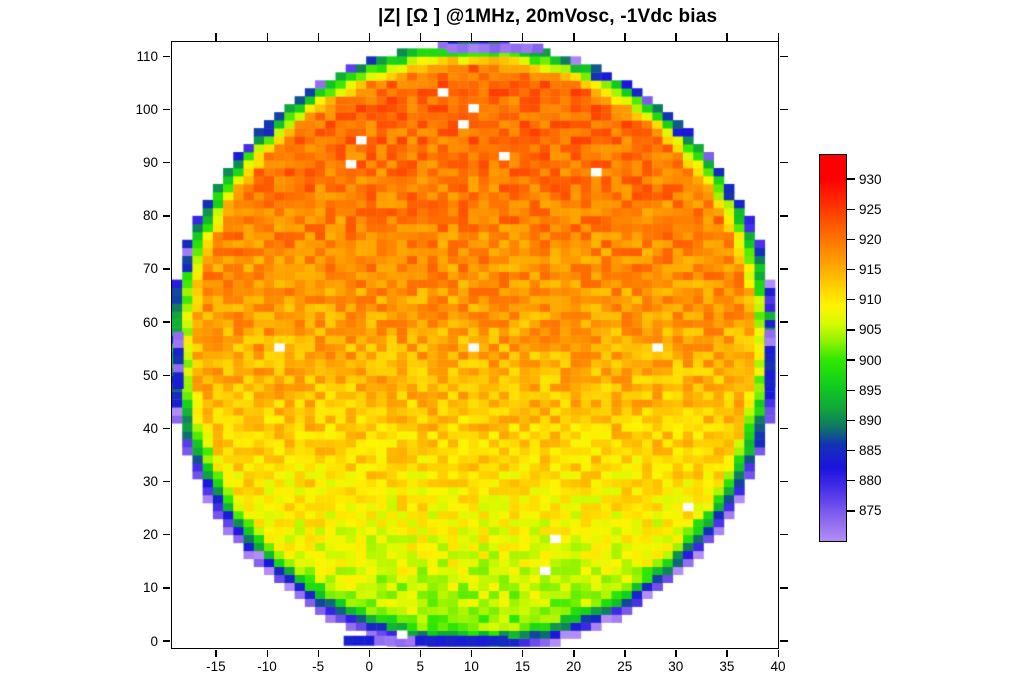  Describe the element at coordinates (870, 239) in the screenshot. I see `colorbar-tick-label: 920` at that location.